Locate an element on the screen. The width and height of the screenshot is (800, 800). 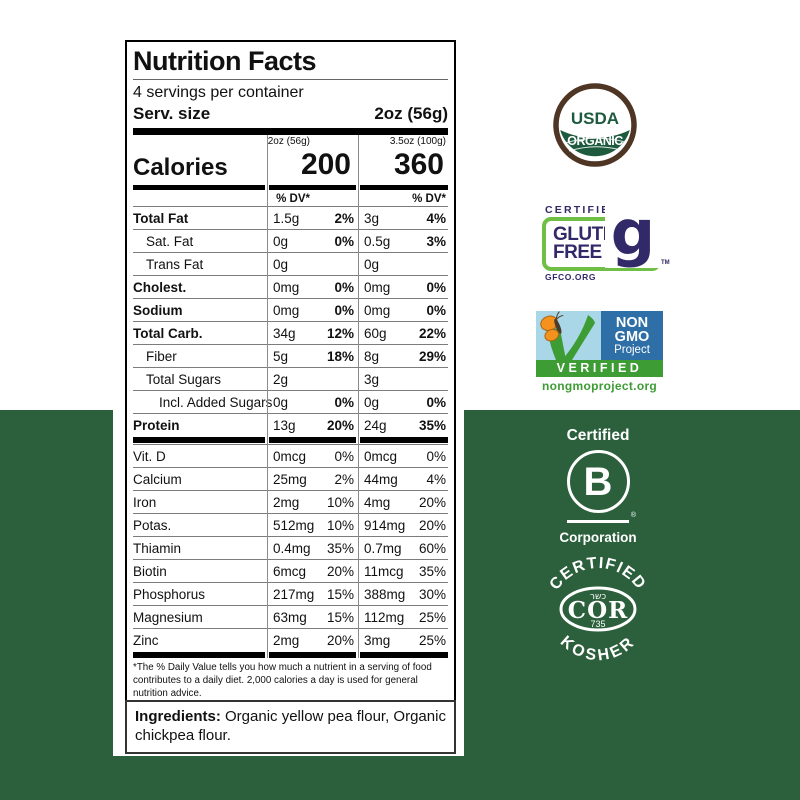
micronutrient-row: Calcium 25mg 2% 44mg 4% is located at coordinates (290, 478).